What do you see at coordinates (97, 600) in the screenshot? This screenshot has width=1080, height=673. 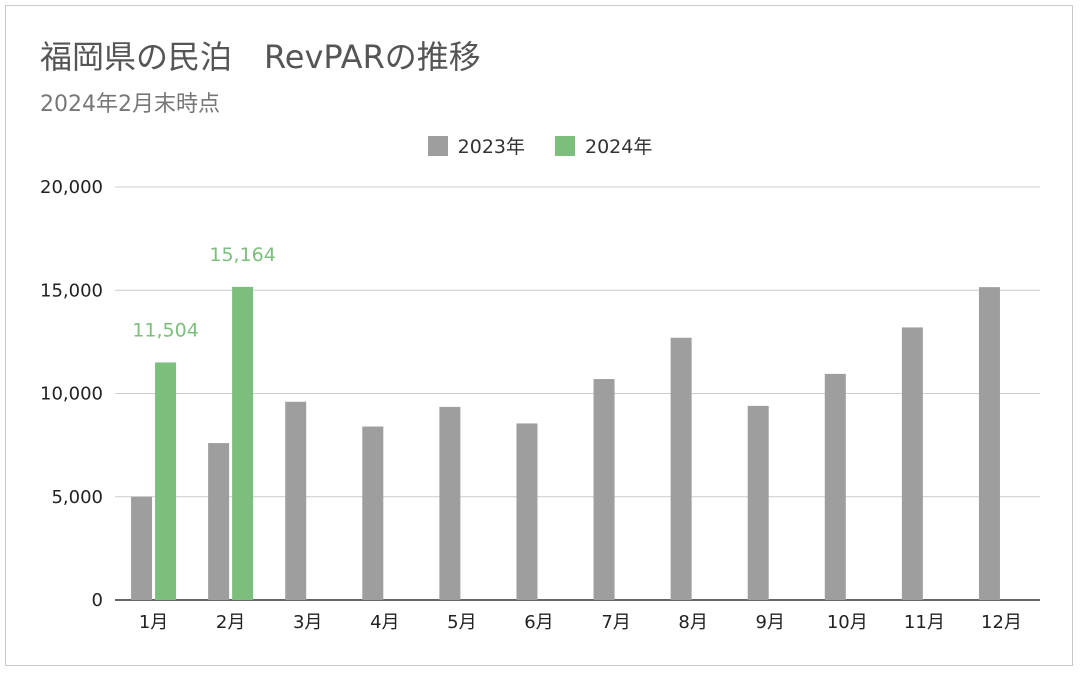 I see `y-tick-label: 0` at bounding box center [97, 600].